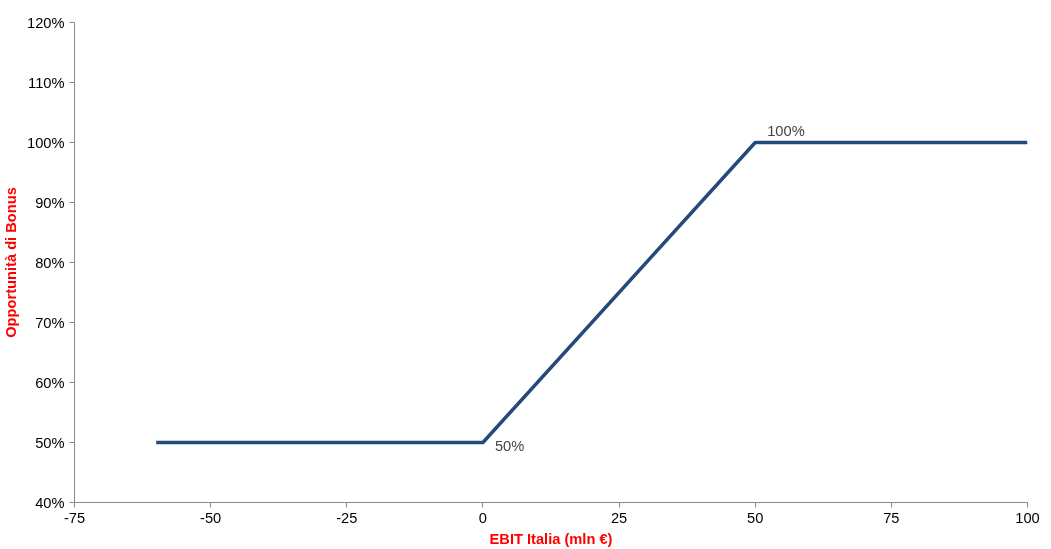  What do you see at coordinates (50, 382) in the screenshot?
I see `y-tick-label: 60%` at bounding box center [50, 382].